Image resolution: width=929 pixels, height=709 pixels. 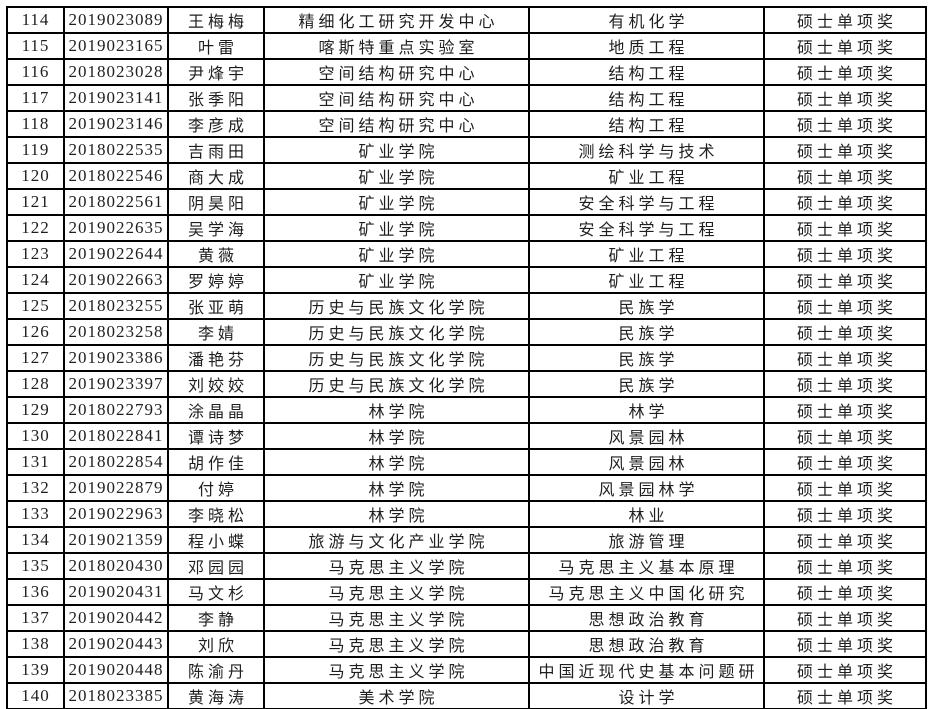 I want to click on table-row: 120 2018022546 商大成 矿业学院 矿业工程 硕士单项奖, so click(x=466, y=176).